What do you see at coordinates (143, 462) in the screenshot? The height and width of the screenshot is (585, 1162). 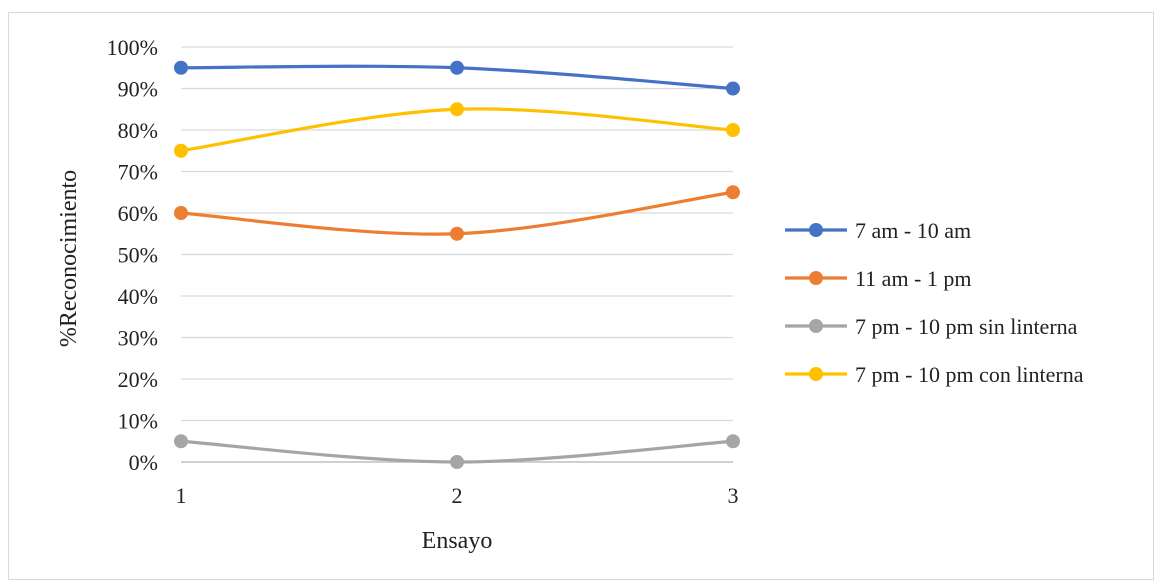 I see `y-tick-label: 0%` at bounding box center [143, 462].